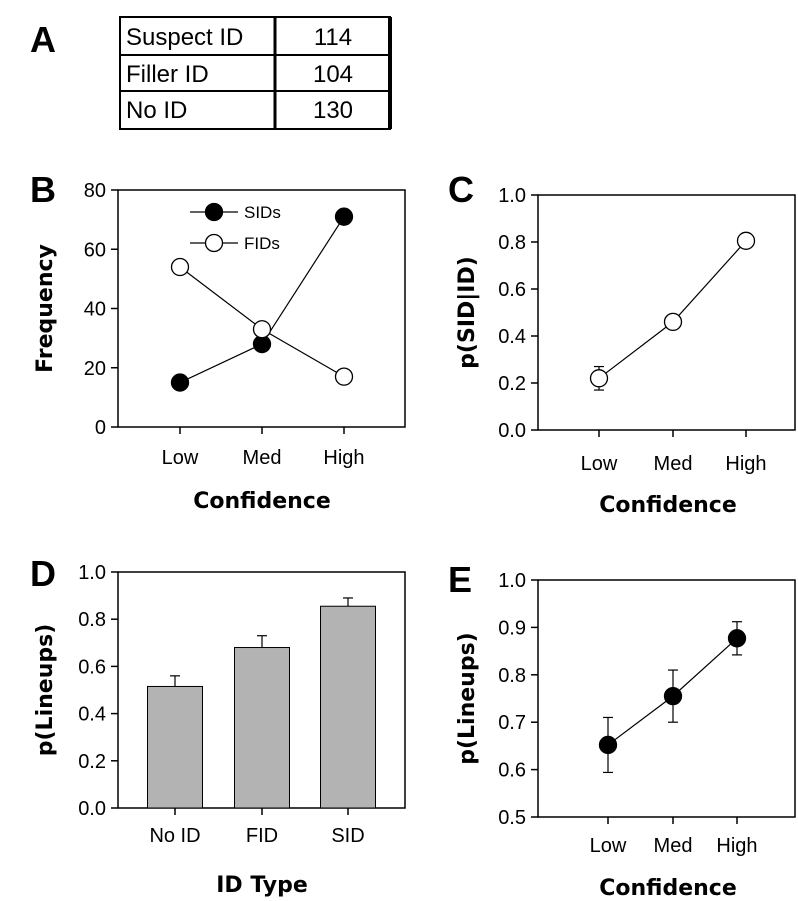 The height and width of the screenshot is (901, 798). Describe the element at coordinates (512, 818) in the screenshot. I see `y-tick-label: 0.5` at that location.